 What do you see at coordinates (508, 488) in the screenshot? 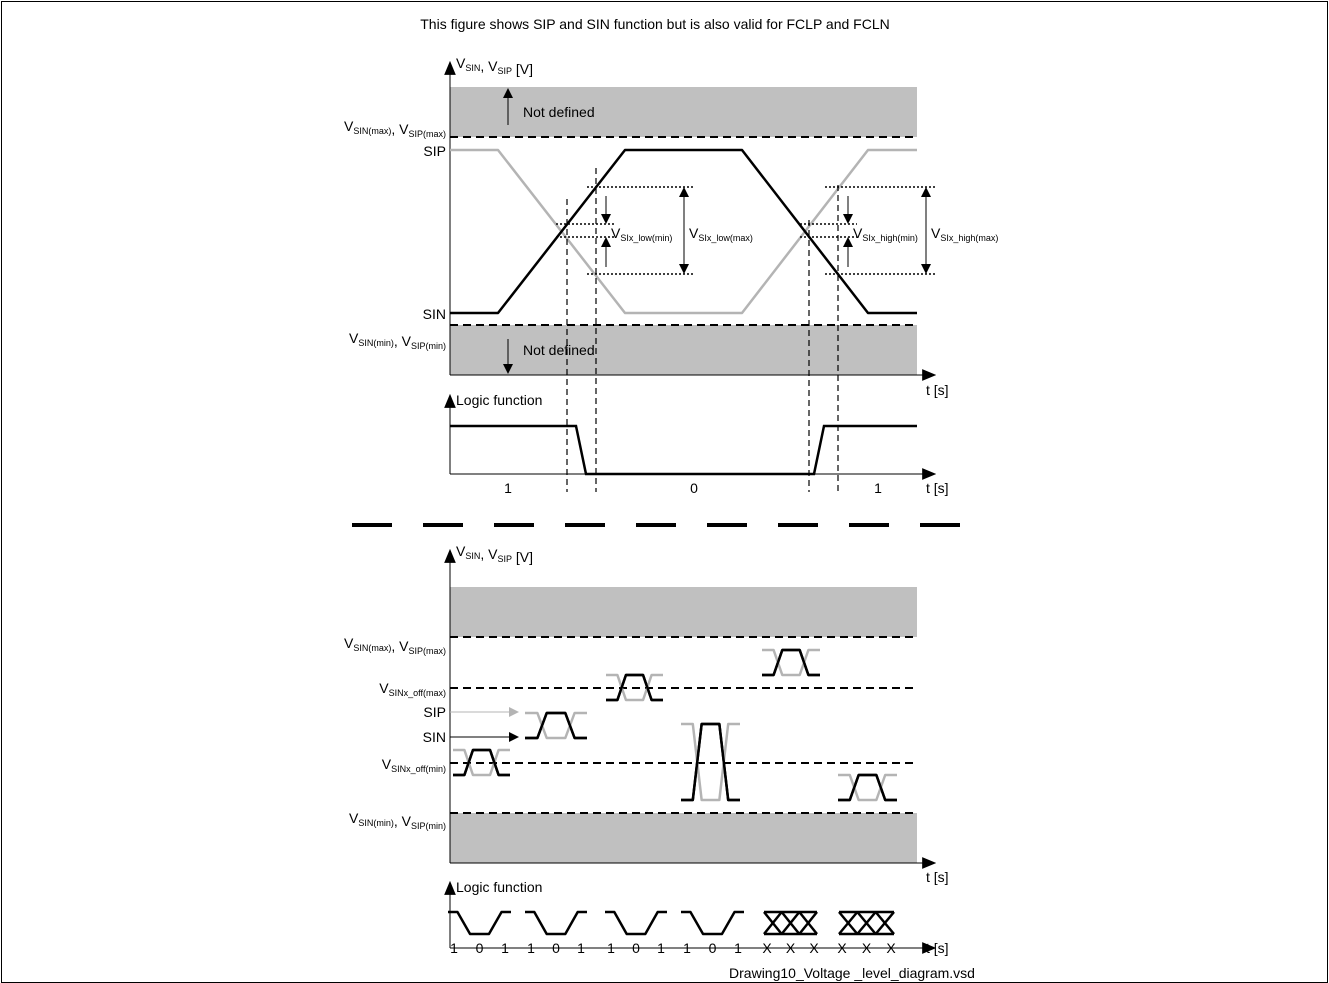
I see `logic-value-1: 1` at bounding box center [508, 488].